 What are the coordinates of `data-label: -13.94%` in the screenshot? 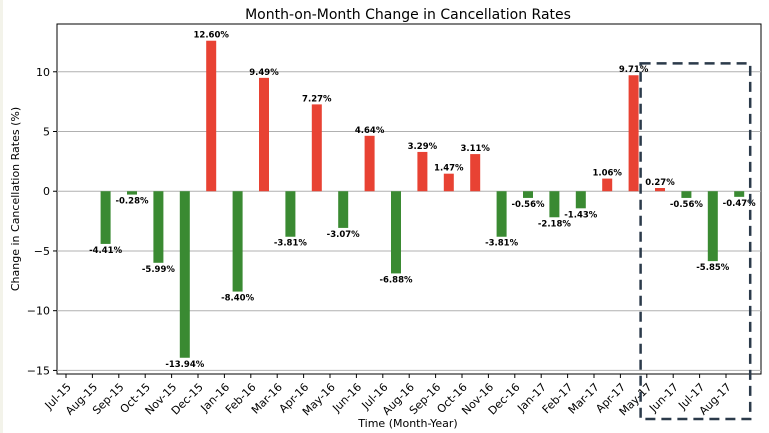 It's located at (184, 365).